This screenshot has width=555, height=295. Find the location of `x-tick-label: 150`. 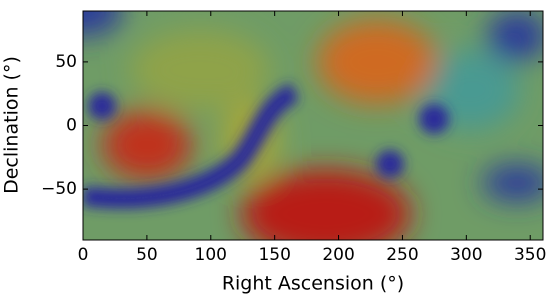

x-tick-label: 150 is located at coordinates (274, 255).